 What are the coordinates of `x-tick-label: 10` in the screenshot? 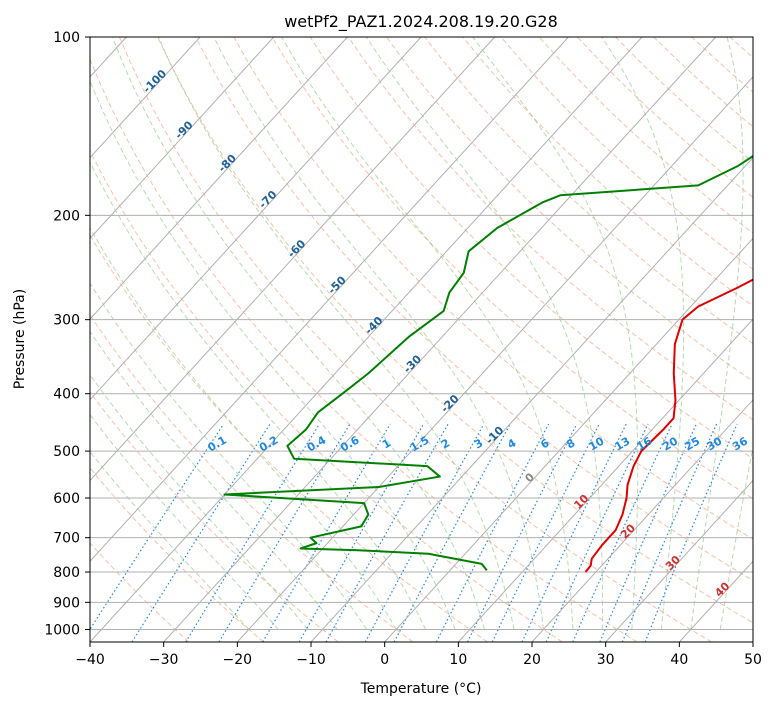 It's located at (458, 660).